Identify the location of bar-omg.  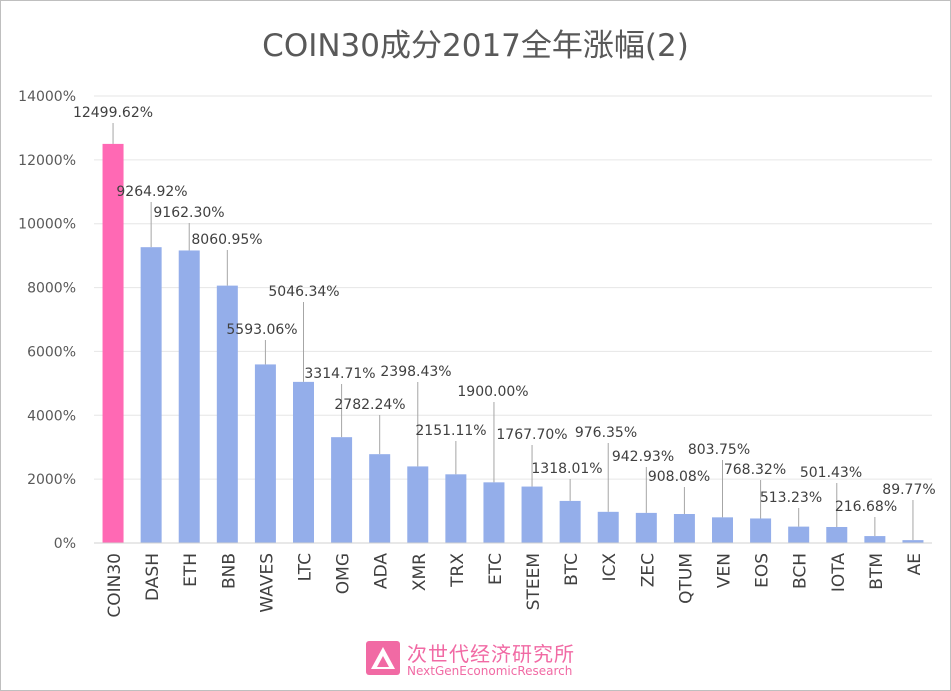
(342, 490).